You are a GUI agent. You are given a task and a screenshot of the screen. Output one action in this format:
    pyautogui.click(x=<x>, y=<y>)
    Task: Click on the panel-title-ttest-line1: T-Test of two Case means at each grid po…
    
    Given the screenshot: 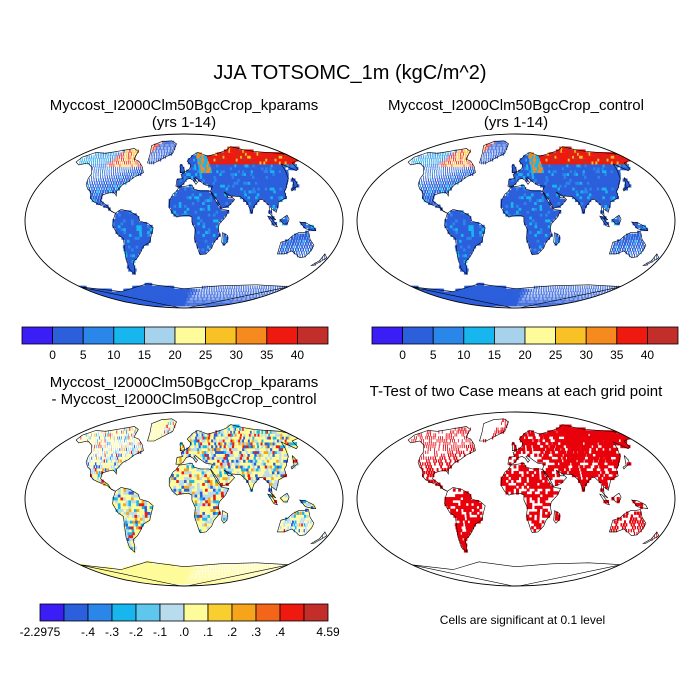 What is the action you would take?
    pyautogui.click(x=516, y=391)
    